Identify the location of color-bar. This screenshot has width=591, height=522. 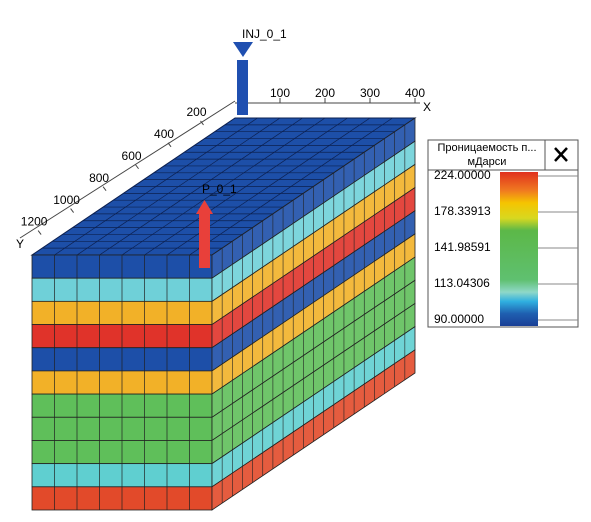
(519, 249).